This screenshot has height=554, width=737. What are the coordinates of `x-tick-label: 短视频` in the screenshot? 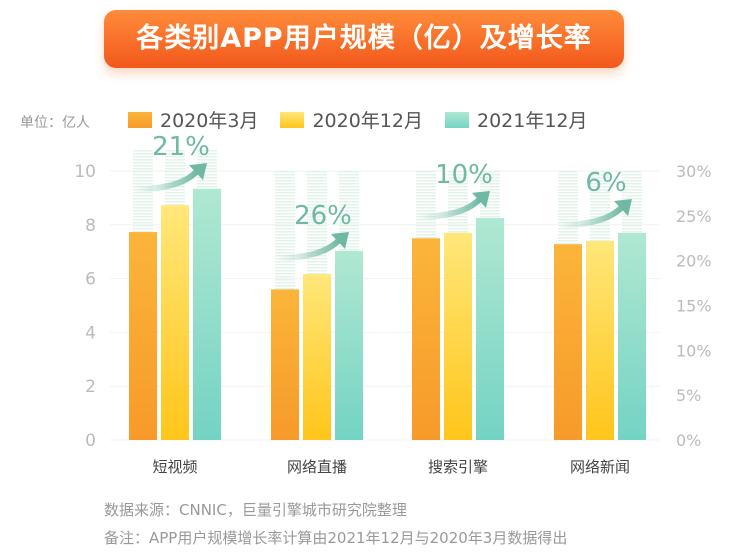 It's located at (174, 467).